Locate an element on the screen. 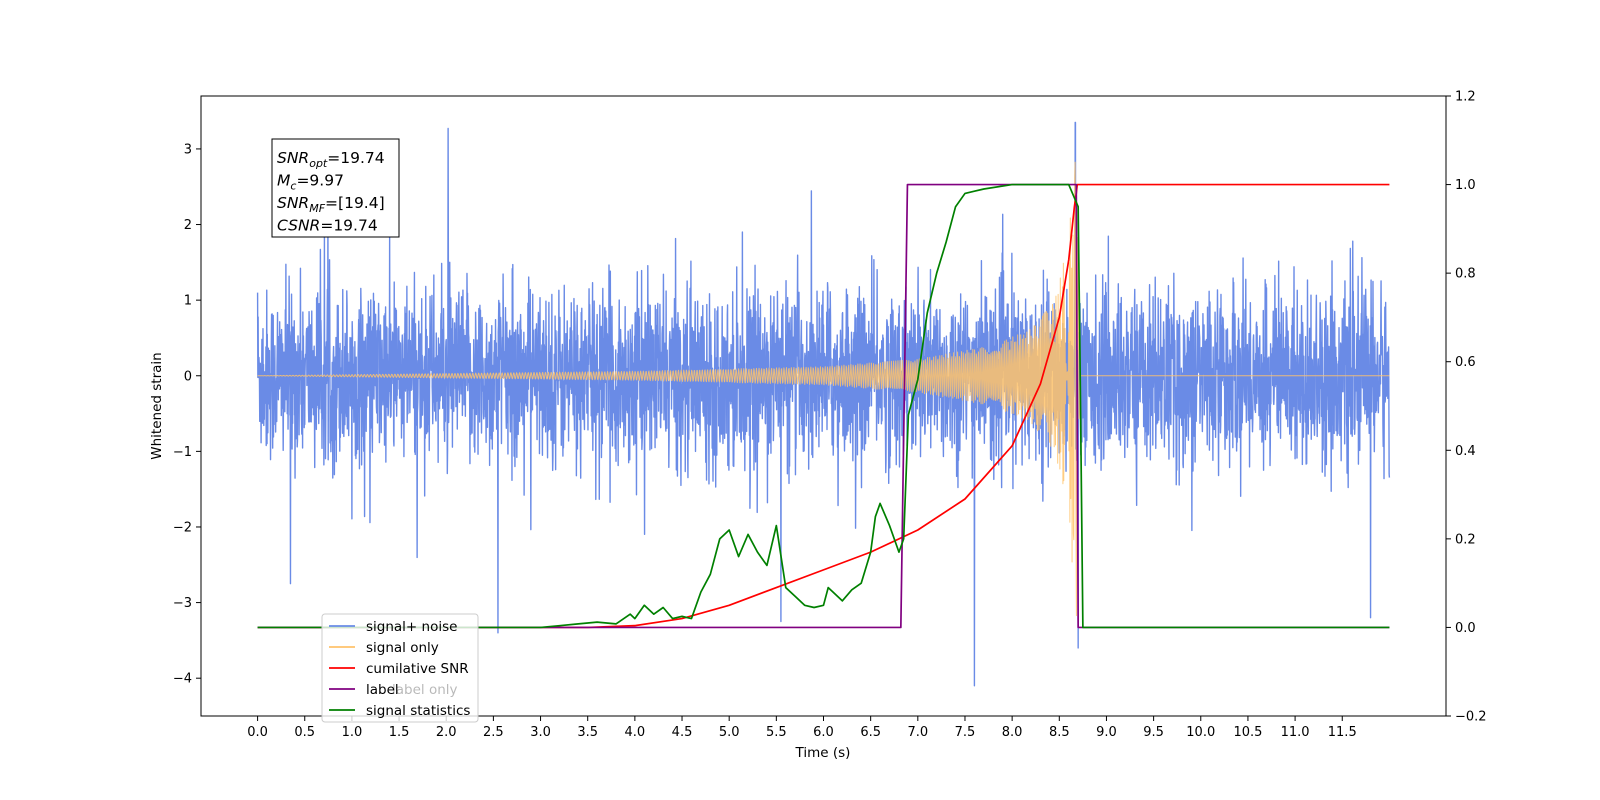 This screenshot has width=1600, height=800. x-tick-label: 11.5 is located at coordinates (1342, 732).